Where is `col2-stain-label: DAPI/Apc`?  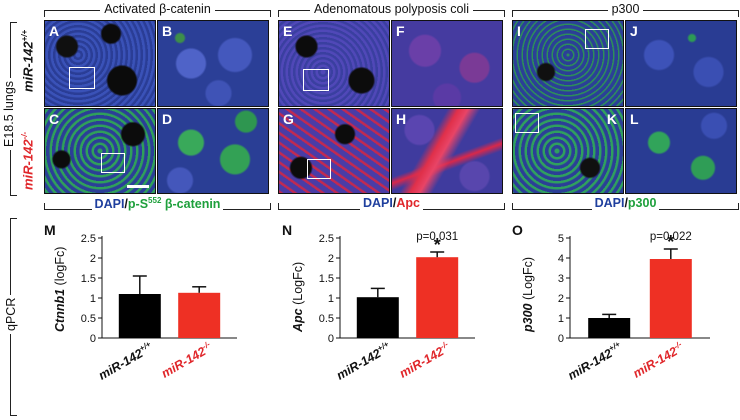
col2-stain-label: DAPI/Apc is located at coordinates (391, 203).